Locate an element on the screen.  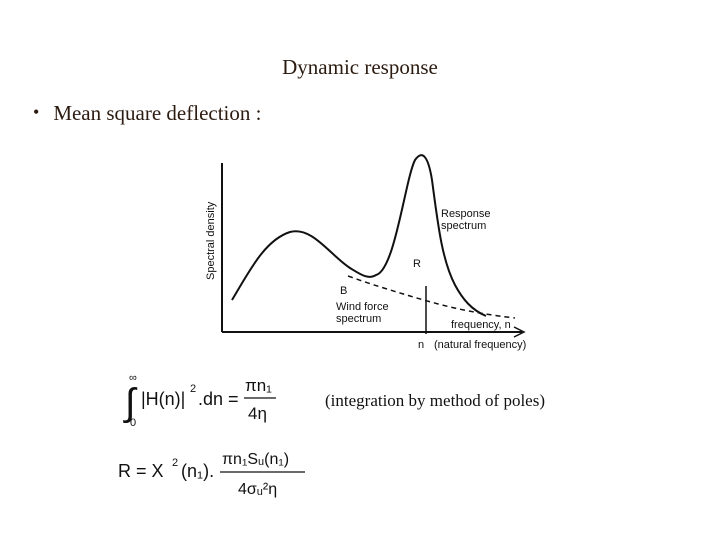
x-axis-arrow-icon is located at coordinates (519, 332).